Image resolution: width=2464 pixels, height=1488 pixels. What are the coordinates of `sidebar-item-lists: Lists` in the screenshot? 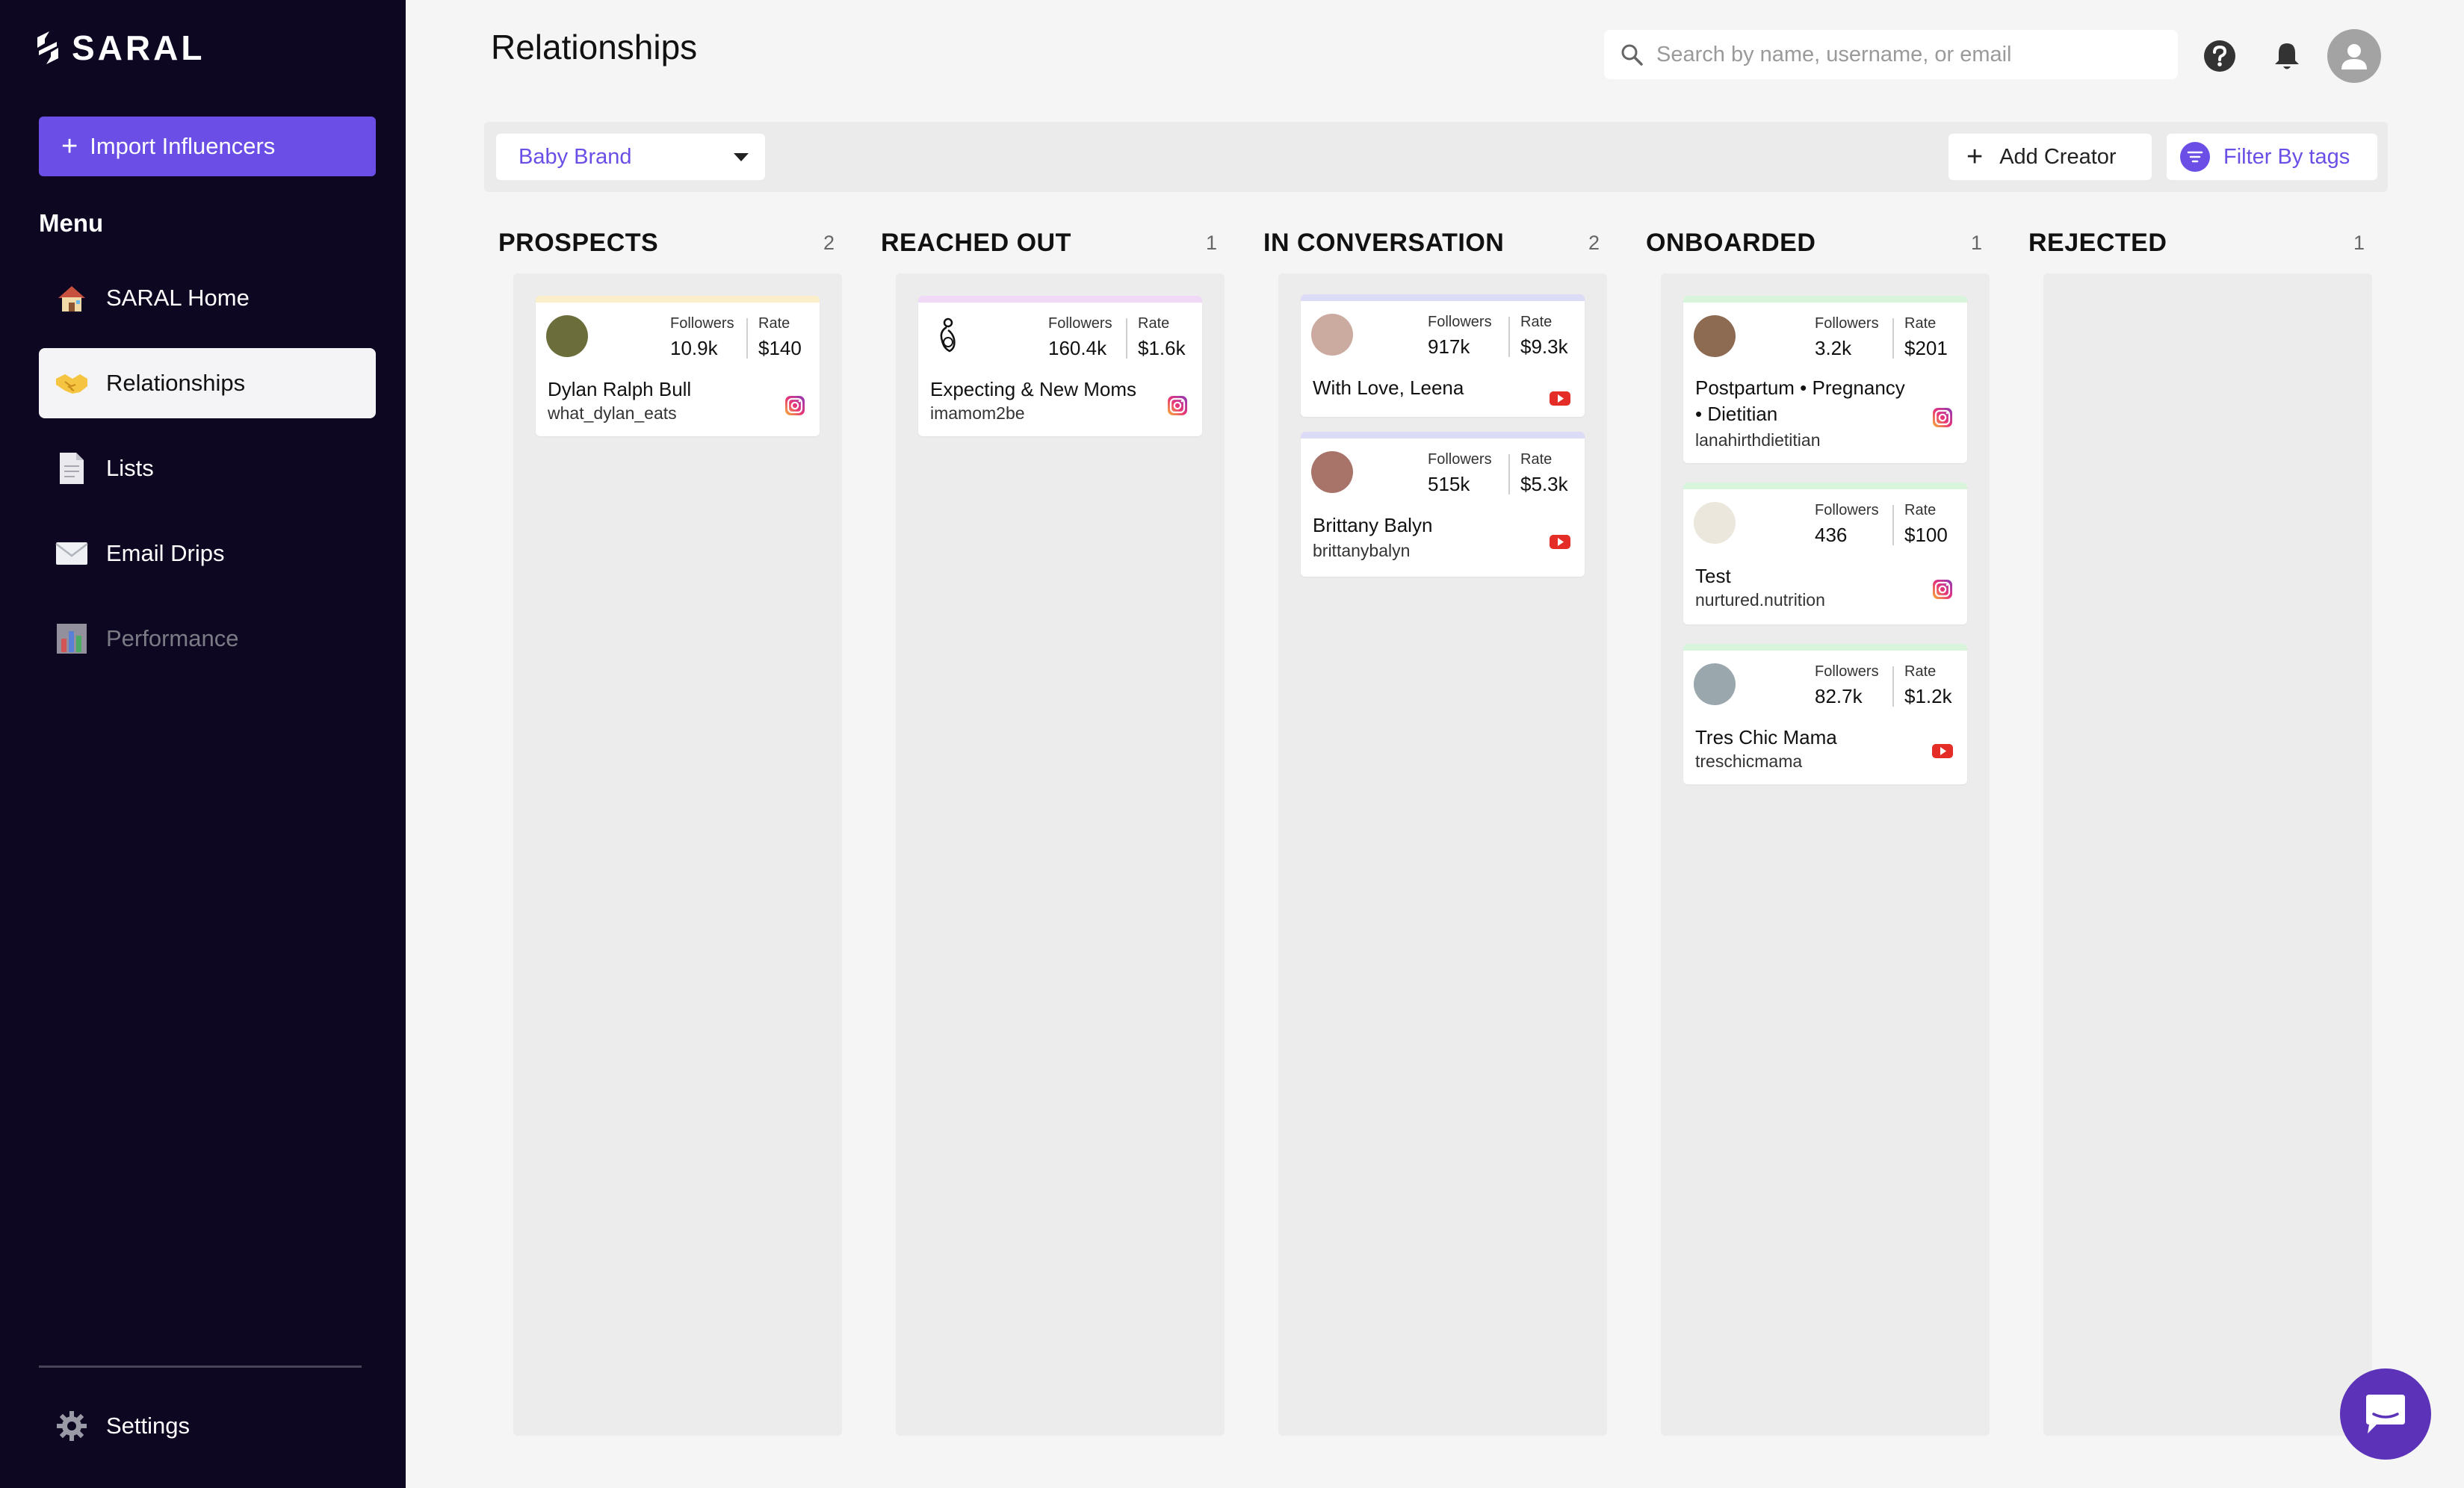 It's located at (207, 468).